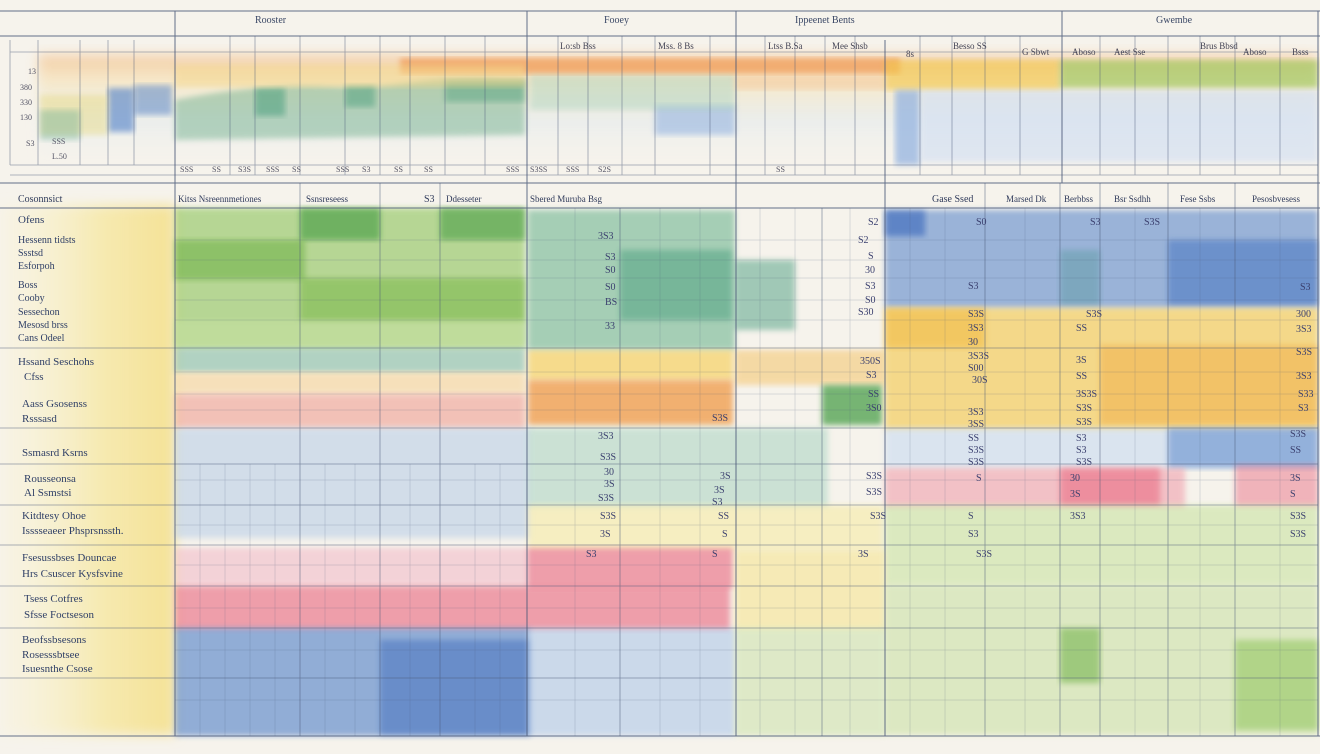 The image size is (1320, 754). I want to click on row-label: Esforpoh, so click(36, 266).